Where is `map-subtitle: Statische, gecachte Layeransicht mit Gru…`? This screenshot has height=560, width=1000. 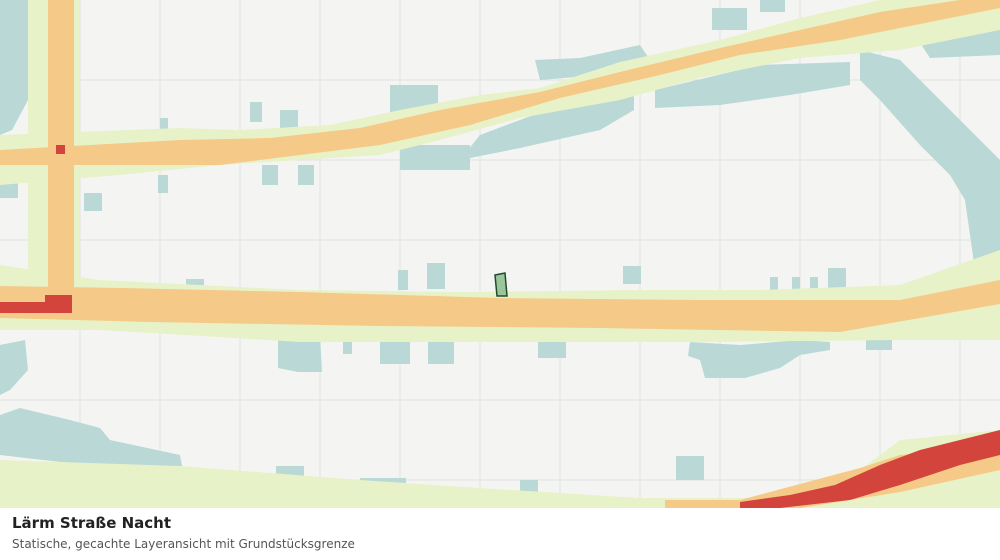
map-subtitle: Statische, gecachte Layeransicht mit Gru… is located at coordinates (183, 544).